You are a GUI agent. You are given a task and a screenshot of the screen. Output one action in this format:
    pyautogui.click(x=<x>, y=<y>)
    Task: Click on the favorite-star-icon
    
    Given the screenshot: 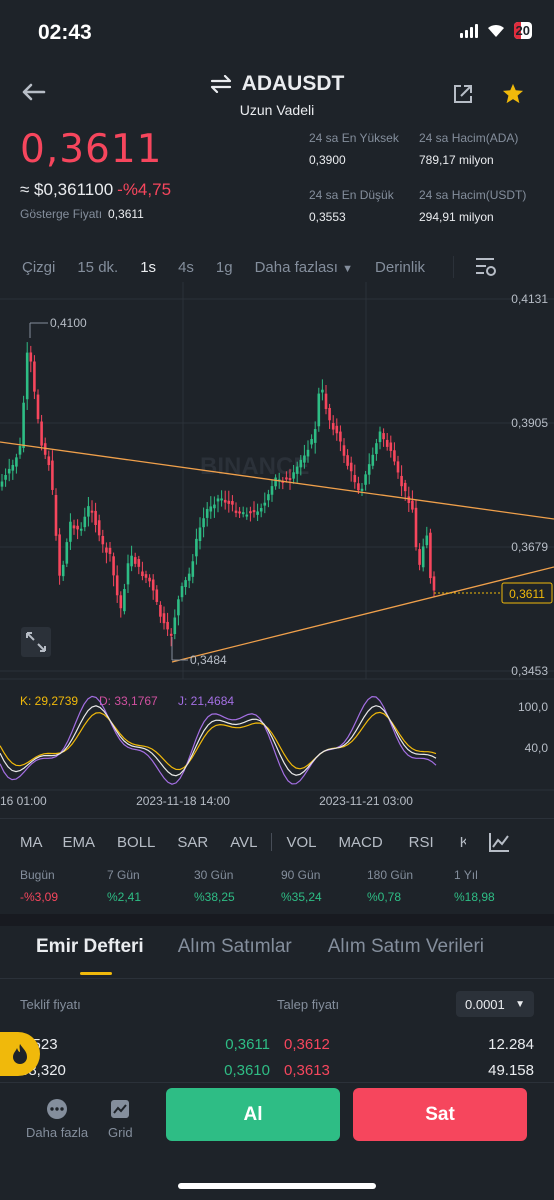 What is the action you would take?
    pyautogui.click(x=513, y=93)
    